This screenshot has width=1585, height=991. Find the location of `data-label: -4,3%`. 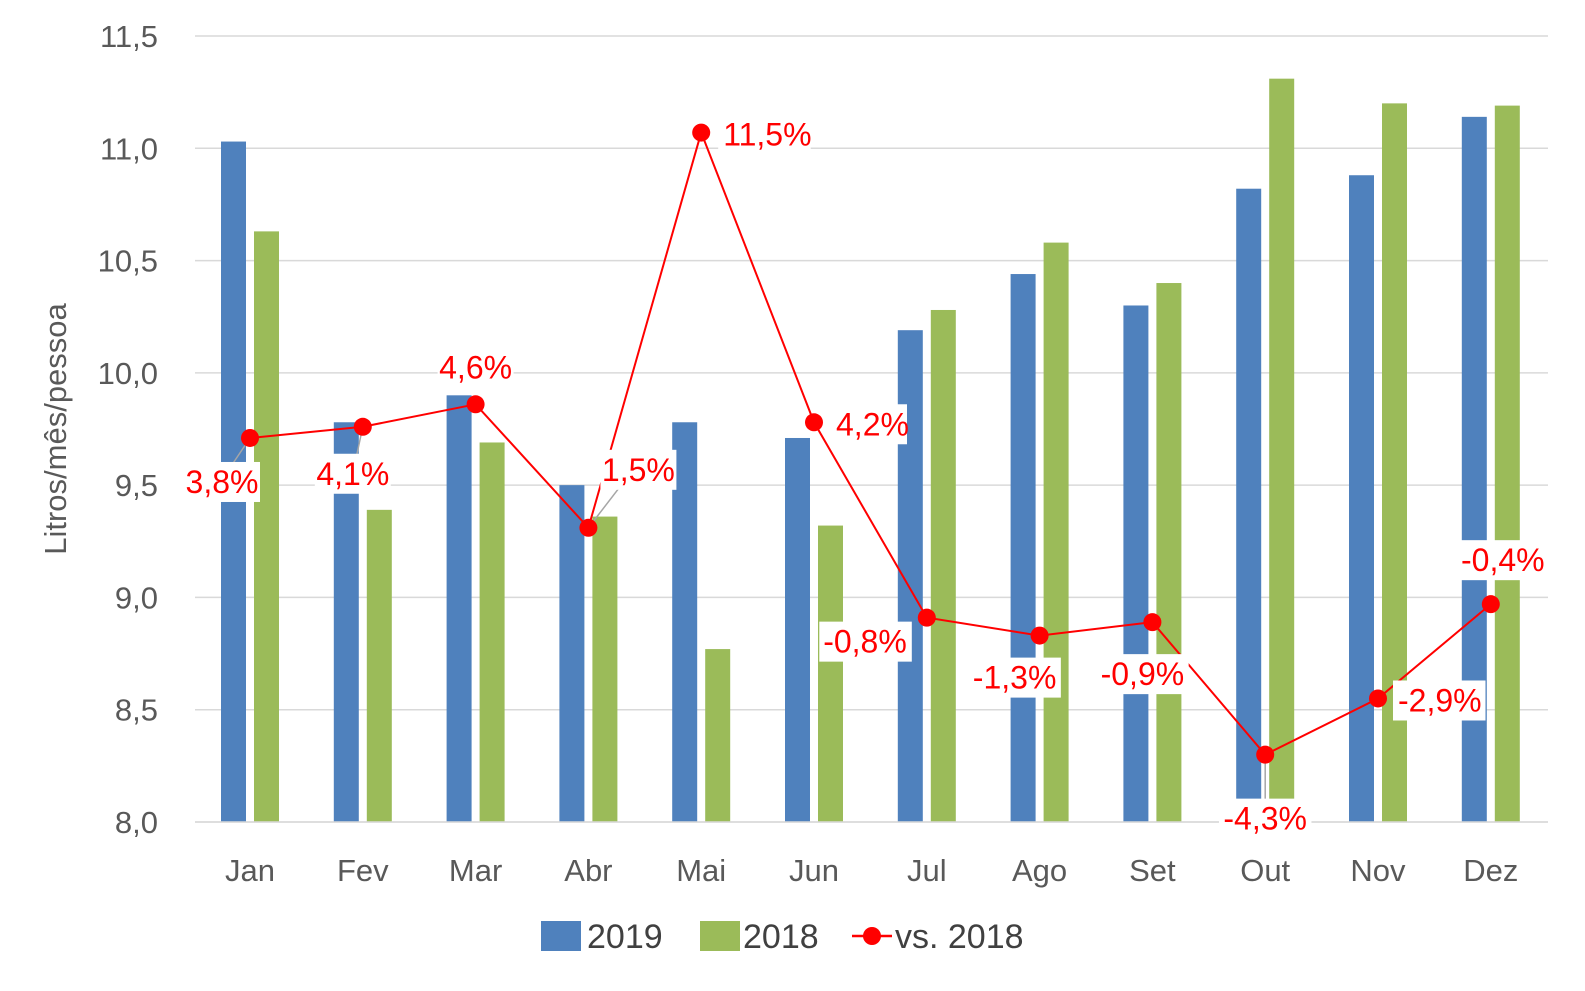

data-label: -4,3% is located at coordinates (1265, 819).